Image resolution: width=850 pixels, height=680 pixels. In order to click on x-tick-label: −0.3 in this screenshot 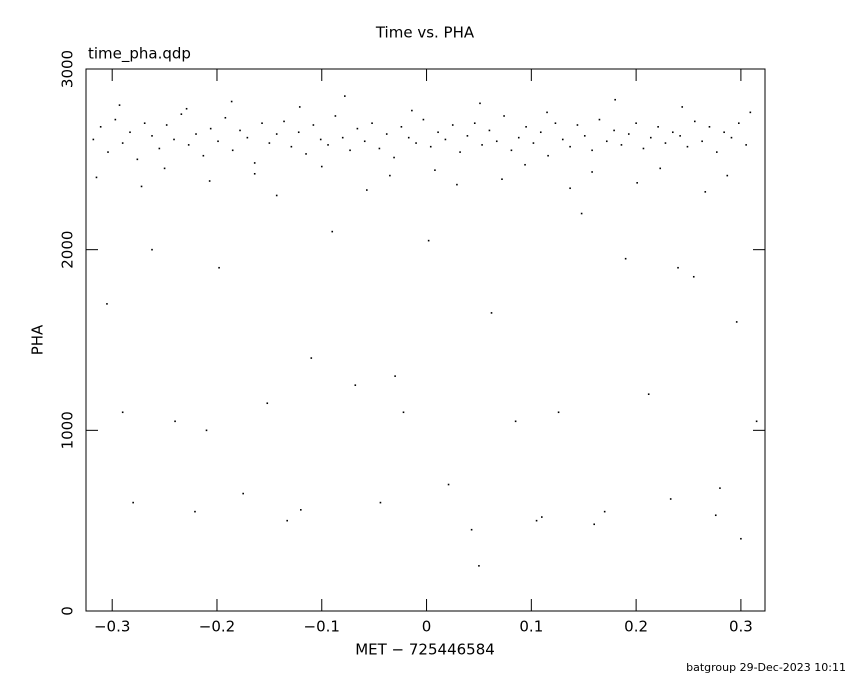, I will do `click(112, 627)`.